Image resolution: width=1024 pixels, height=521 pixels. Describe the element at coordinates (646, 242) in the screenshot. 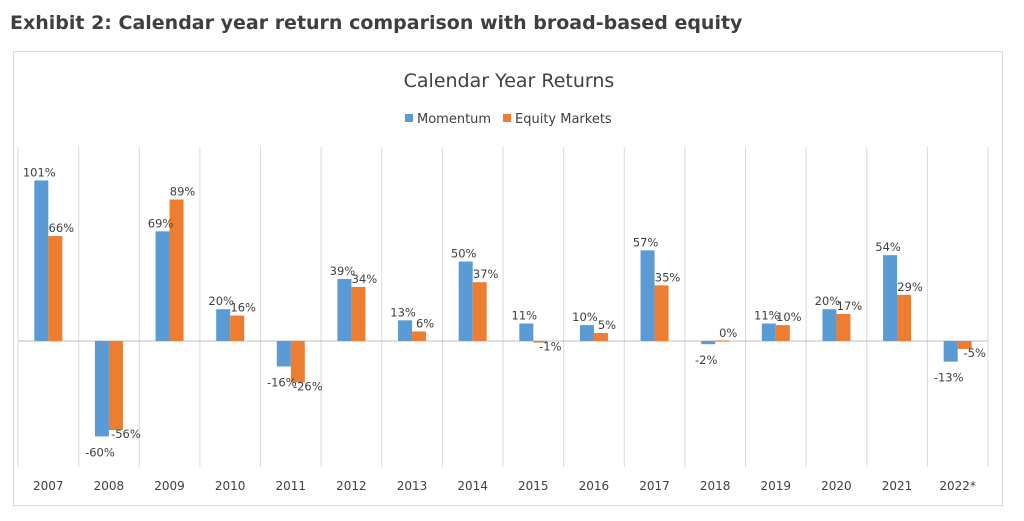

I see `data-label: 57%` at that location.